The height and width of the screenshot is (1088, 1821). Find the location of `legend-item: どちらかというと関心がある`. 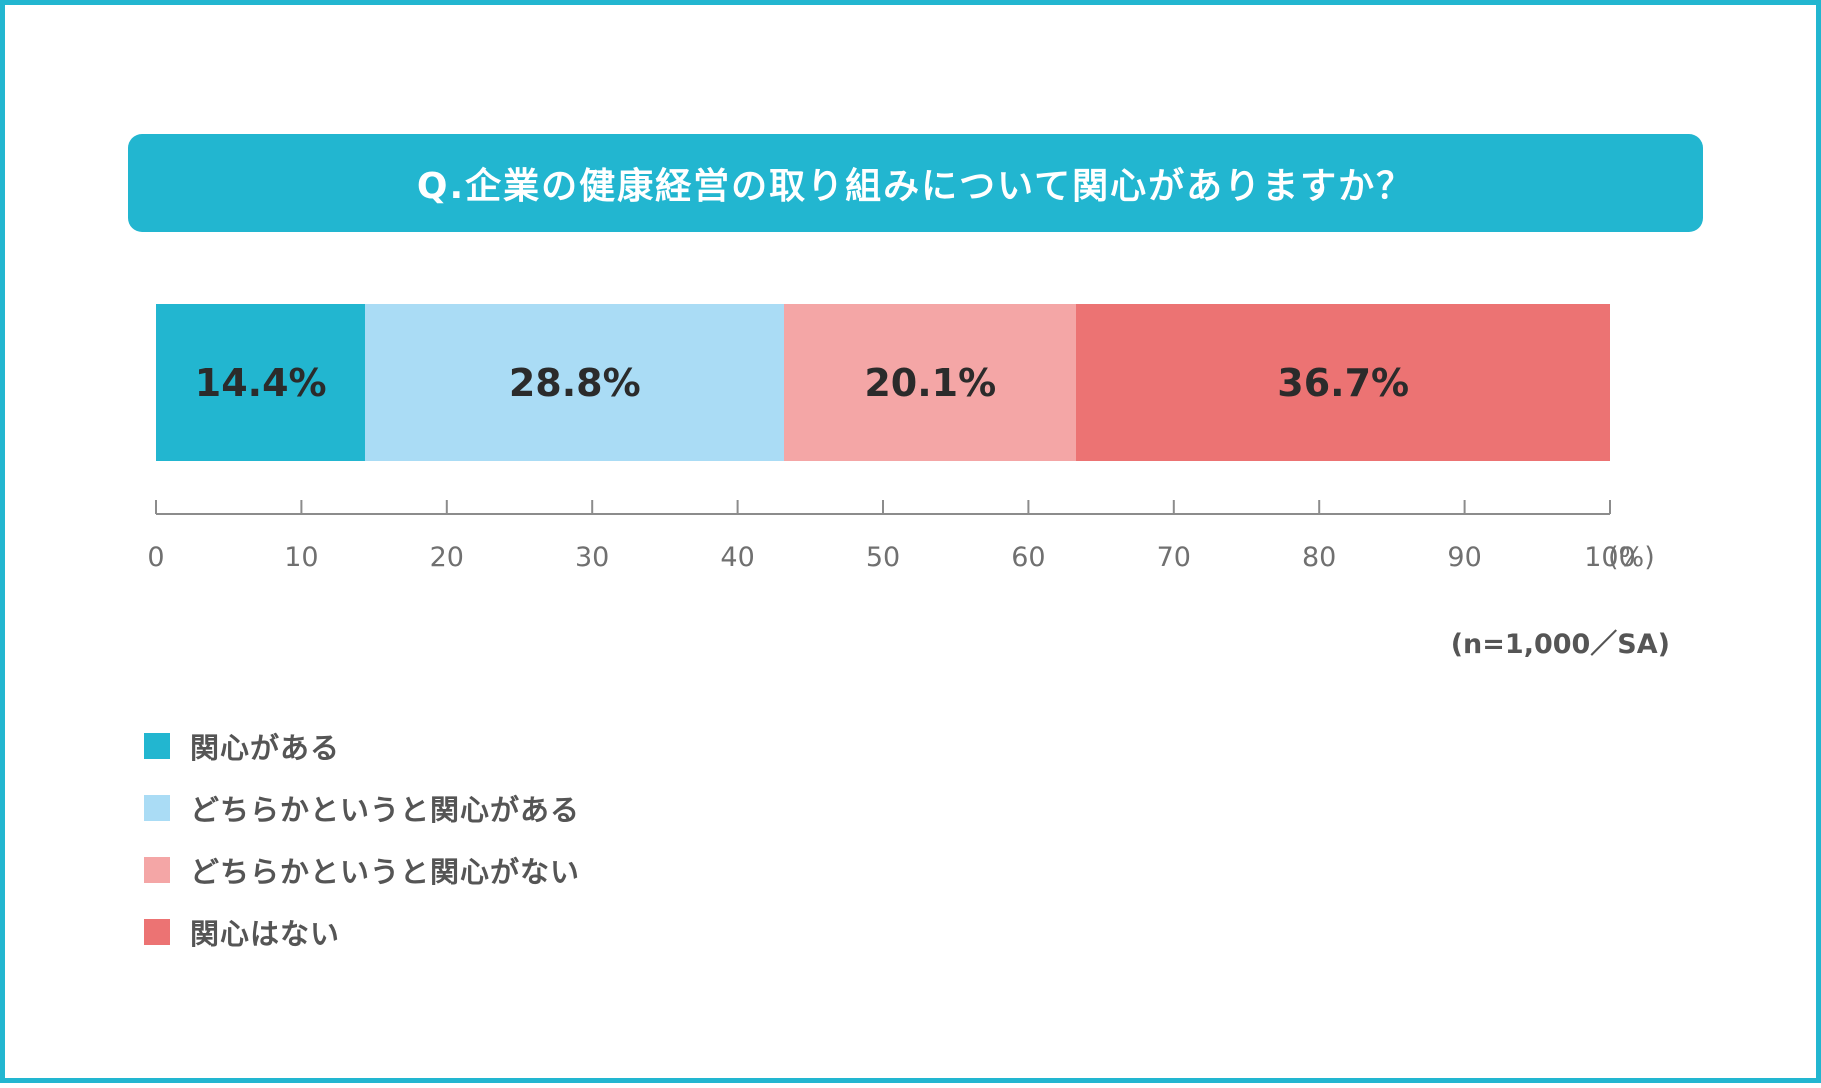

legend-item: どちらかというと関心がある is located at coordinates (362, 808).